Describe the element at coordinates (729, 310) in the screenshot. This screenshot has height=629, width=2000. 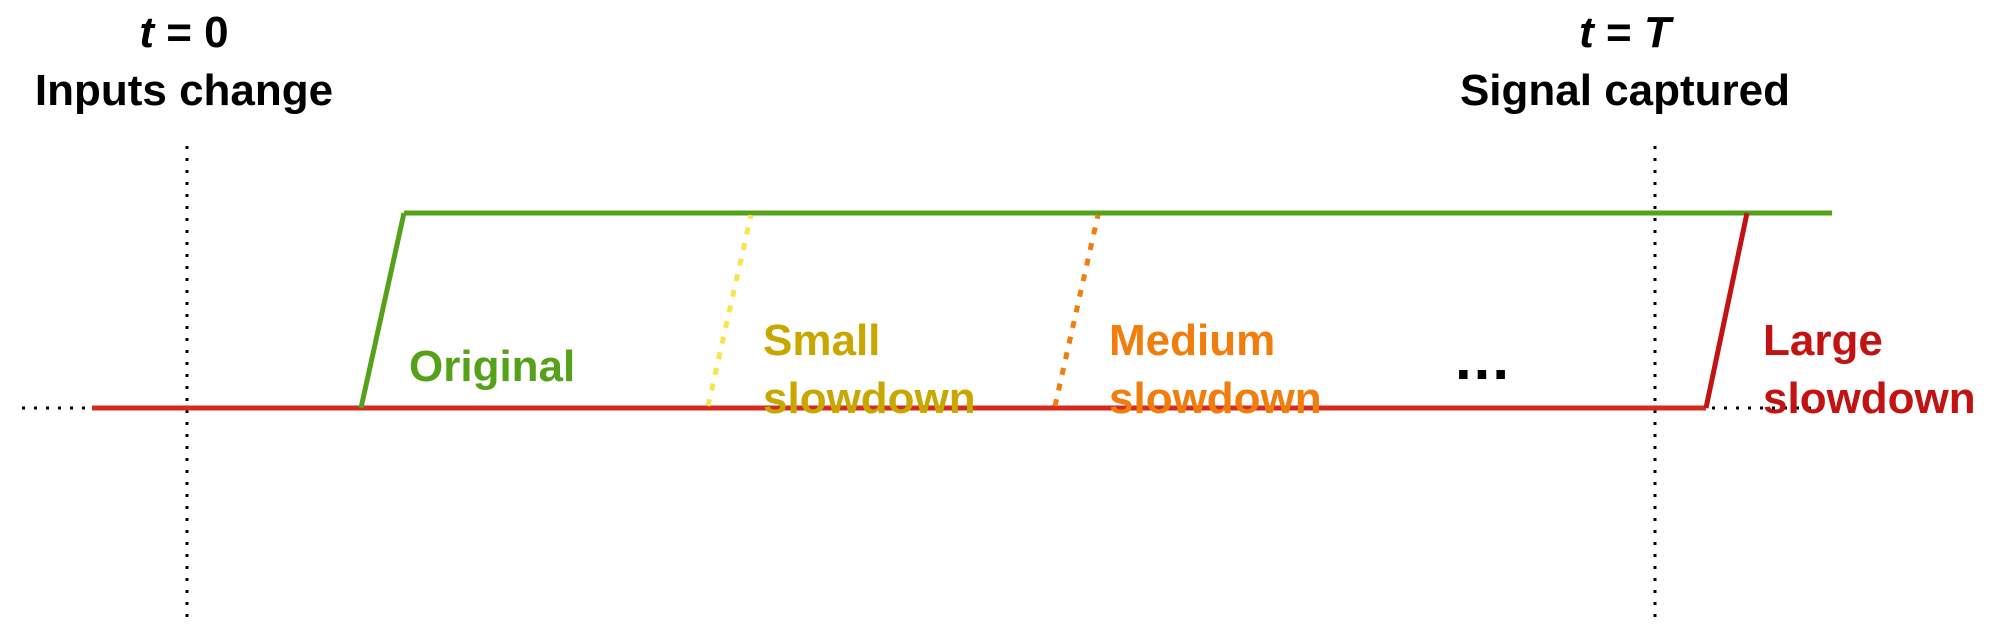
I see `small-slowdown-edge` at that location.